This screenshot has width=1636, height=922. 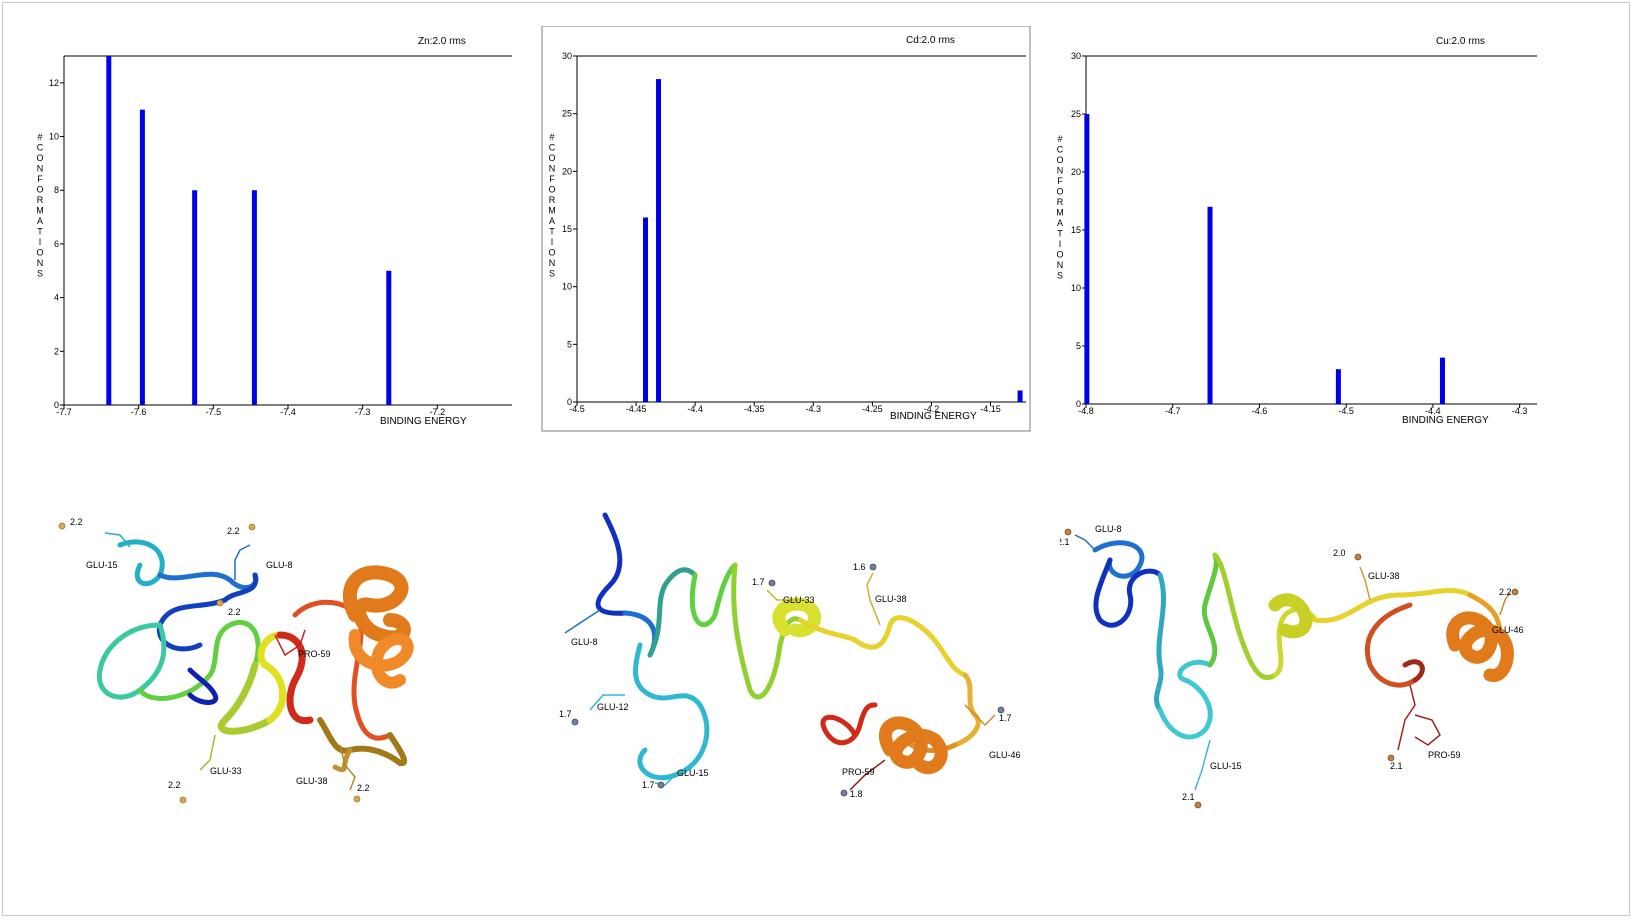 What do you see at coordinates (1108, 529) in the screenshot?
I see `residue-label: GLU-8` at bounding box center [1108, 529].